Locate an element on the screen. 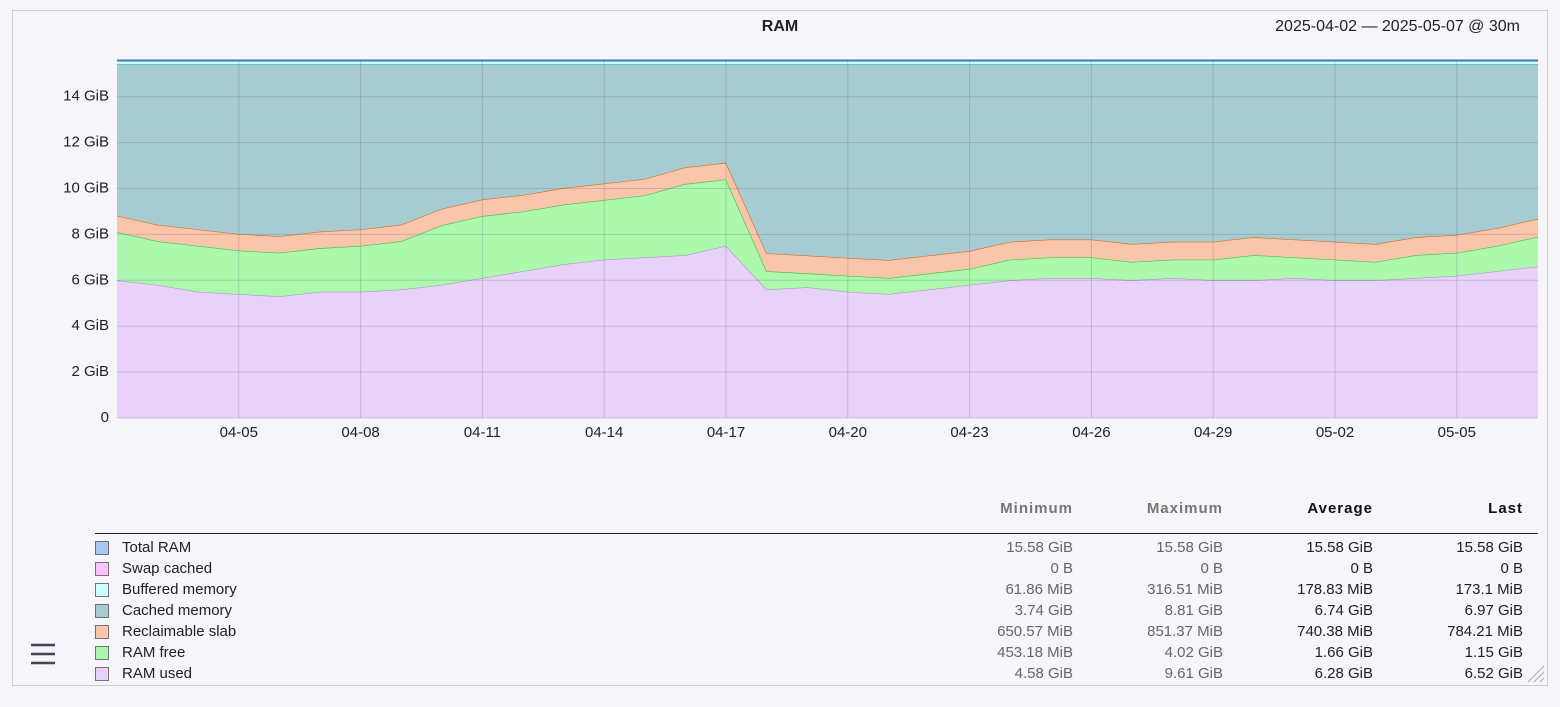 The width and height of the screenshot is (1560, 707). stat-value: 453.18 MiB is located at coordinates (1035, 652).